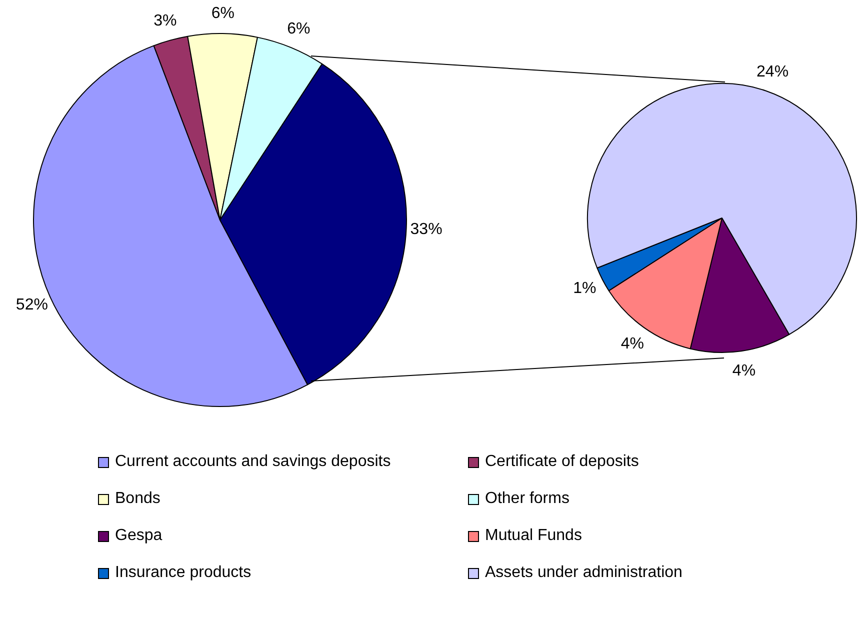  Describe the element at coordinates (527, 499) in the screenshot. I see `legend-label: Other forms` at that location.